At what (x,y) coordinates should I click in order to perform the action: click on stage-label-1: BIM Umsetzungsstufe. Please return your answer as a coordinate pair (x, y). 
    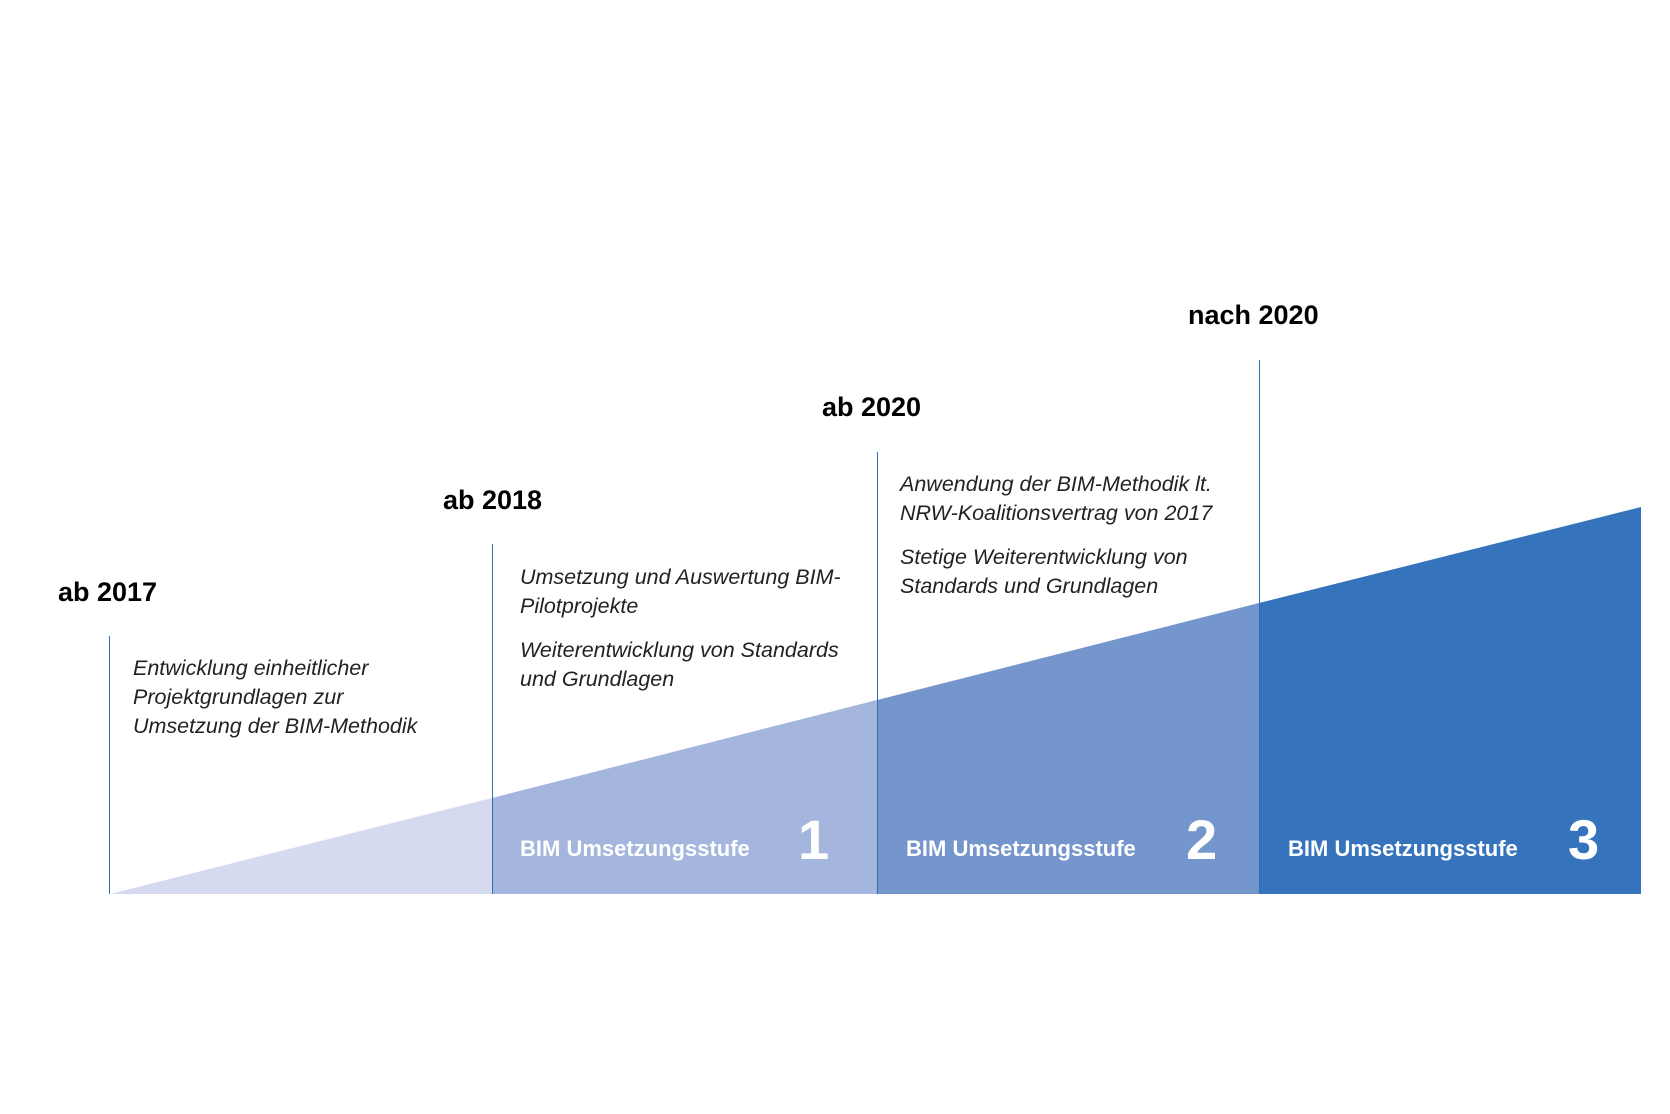
    Looking at the image, I should click on (635, 848).